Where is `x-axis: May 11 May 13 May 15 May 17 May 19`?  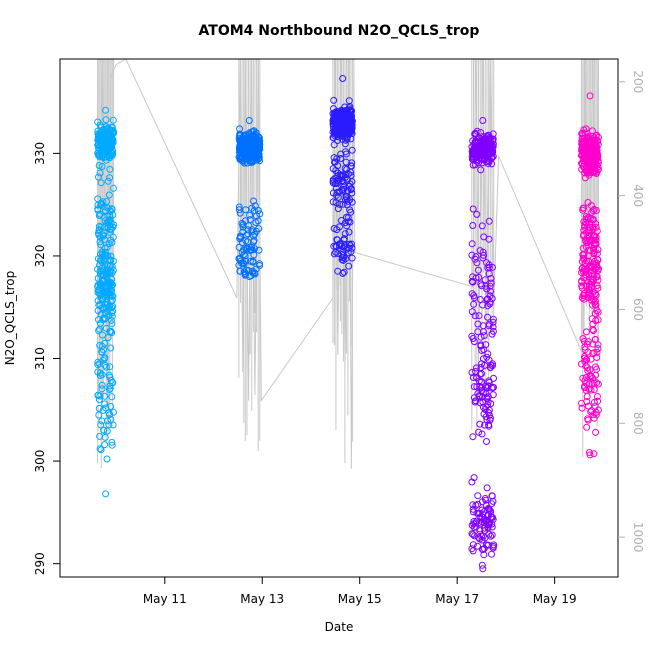 x-axis: May 11 May 13 May 15 May 17 May 19 is located at coordinates (360, 591).